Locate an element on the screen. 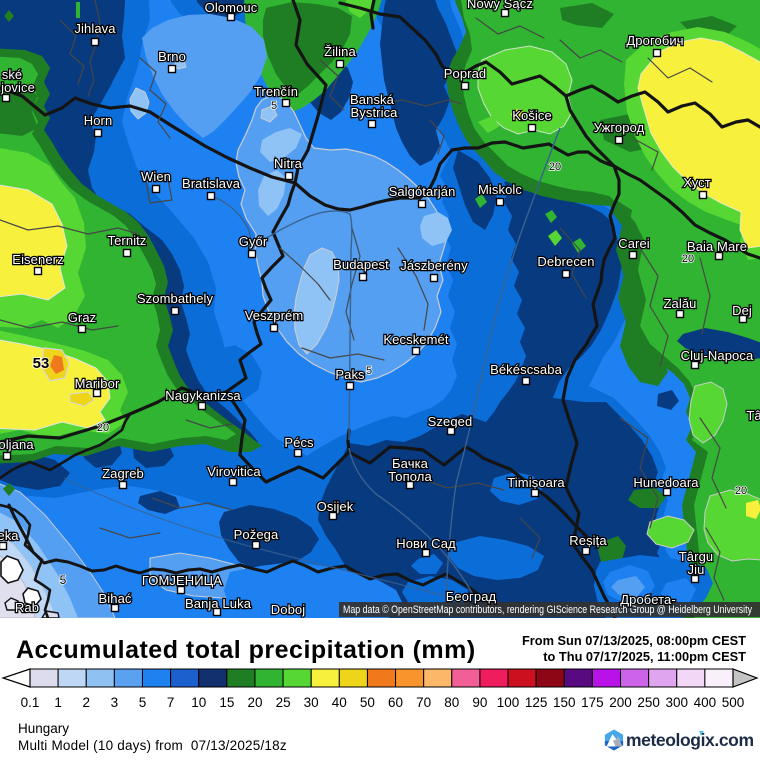 This screenshot has height=760, width=760. svg-text: Banská is located at coordinates (372, 99).